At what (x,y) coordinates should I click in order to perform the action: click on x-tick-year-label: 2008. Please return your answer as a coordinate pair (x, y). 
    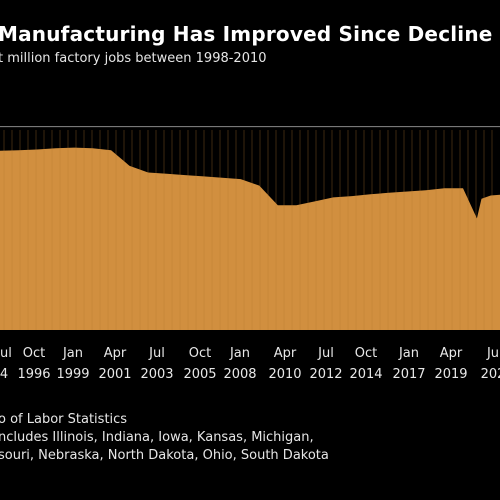
    Looking at the image, I should click on (239, 374).